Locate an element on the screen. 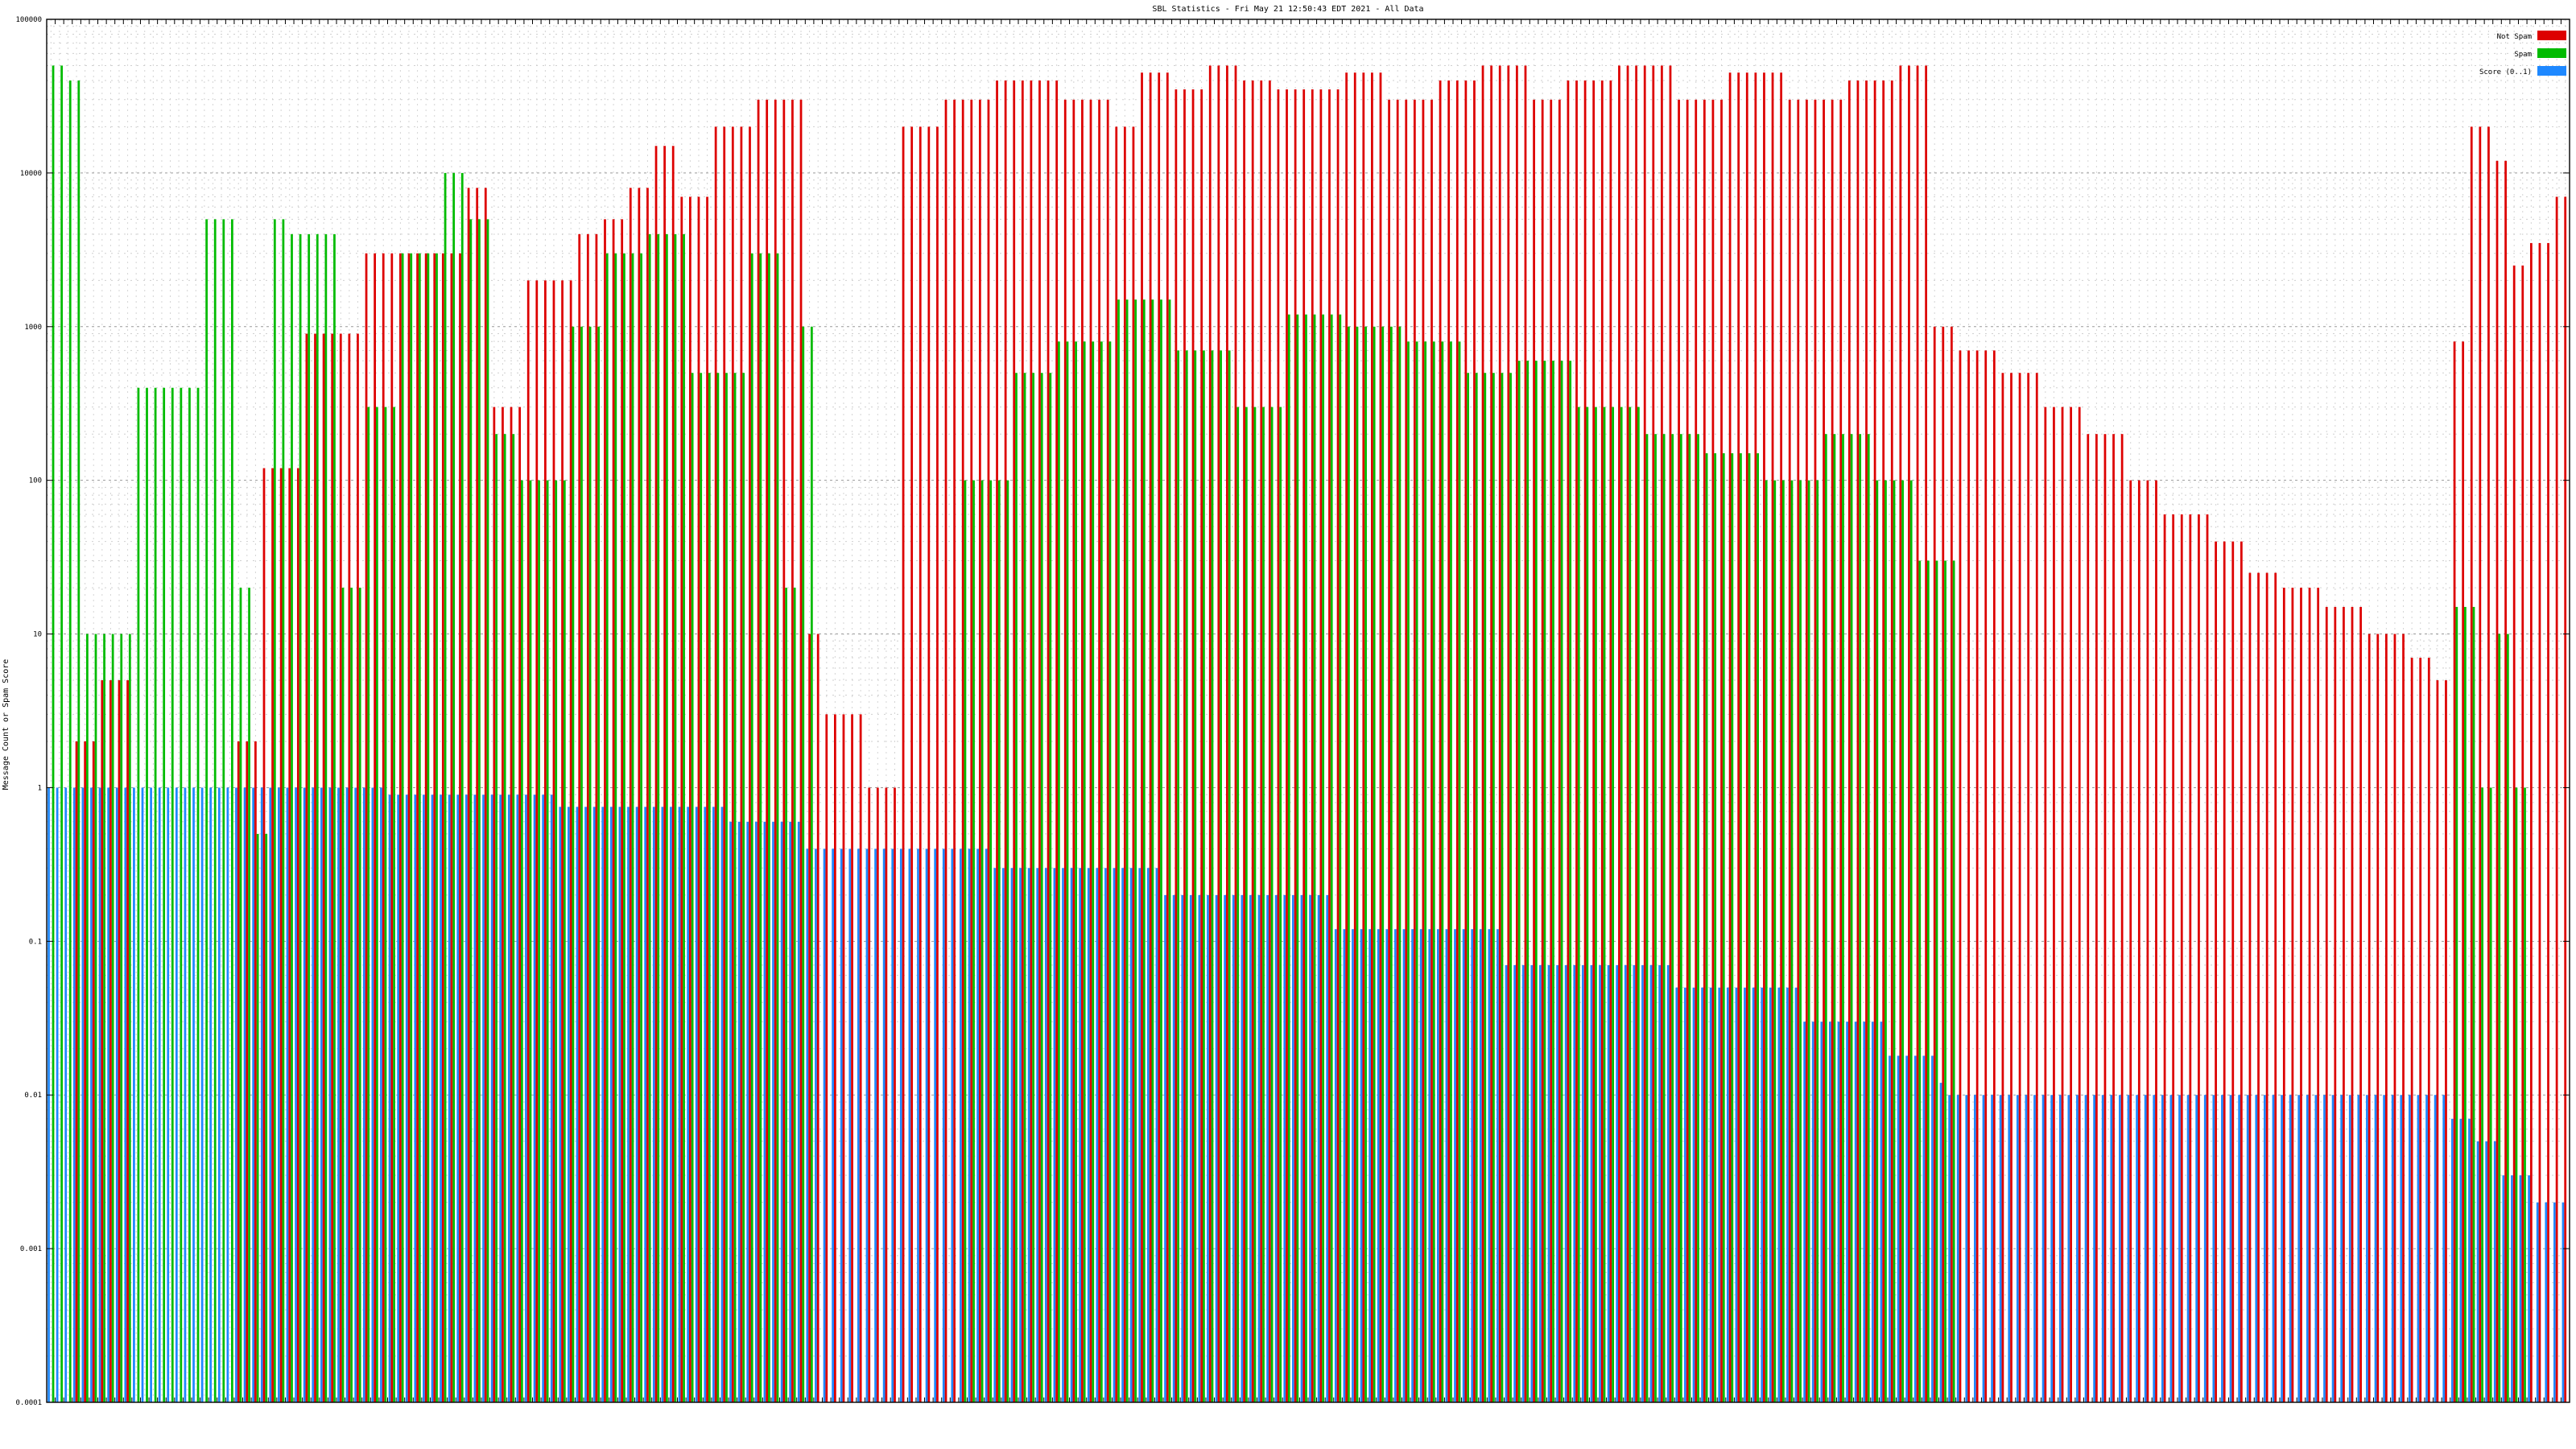 The width and height of the screenshot is (2576, 1449). y-tick-label: 10 is located at coordinates (37, 635).